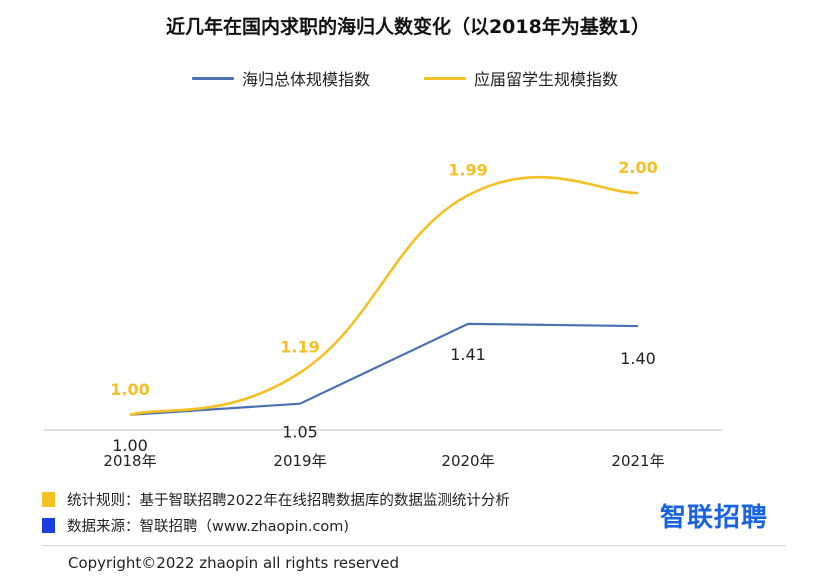 This screenshot has height=578, width=816. What do you see at coordinates (299, 347) in the screenshot?
I see `data-label-graduates: 1.19` at bounding box center [299, 347].